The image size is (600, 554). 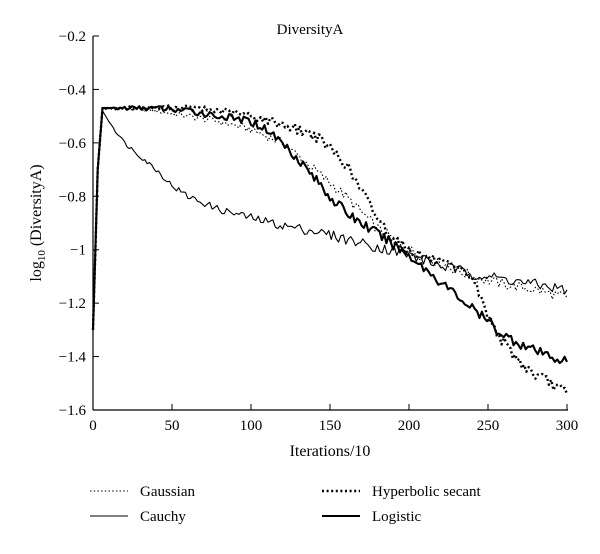 What do you see at coordinates (93, 426) in the screenshot?
I see `x-tick-label: 0` at bounding box center [93, 426].